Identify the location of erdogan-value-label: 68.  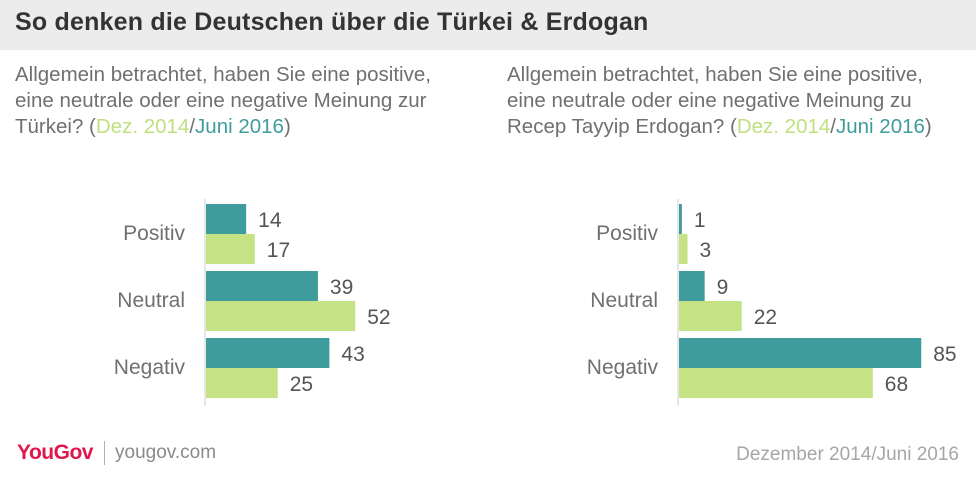
(896, 384).